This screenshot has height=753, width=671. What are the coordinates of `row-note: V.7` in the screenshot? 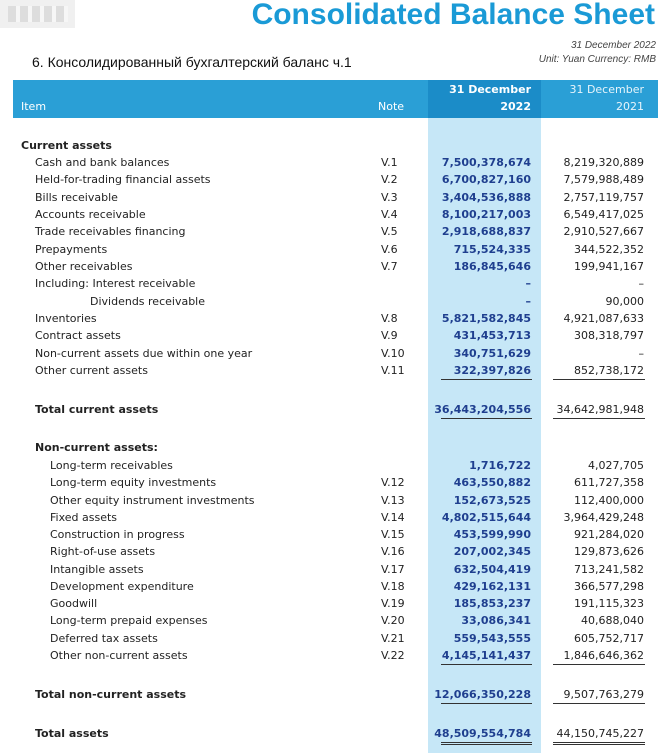 It's located at (389, 266).